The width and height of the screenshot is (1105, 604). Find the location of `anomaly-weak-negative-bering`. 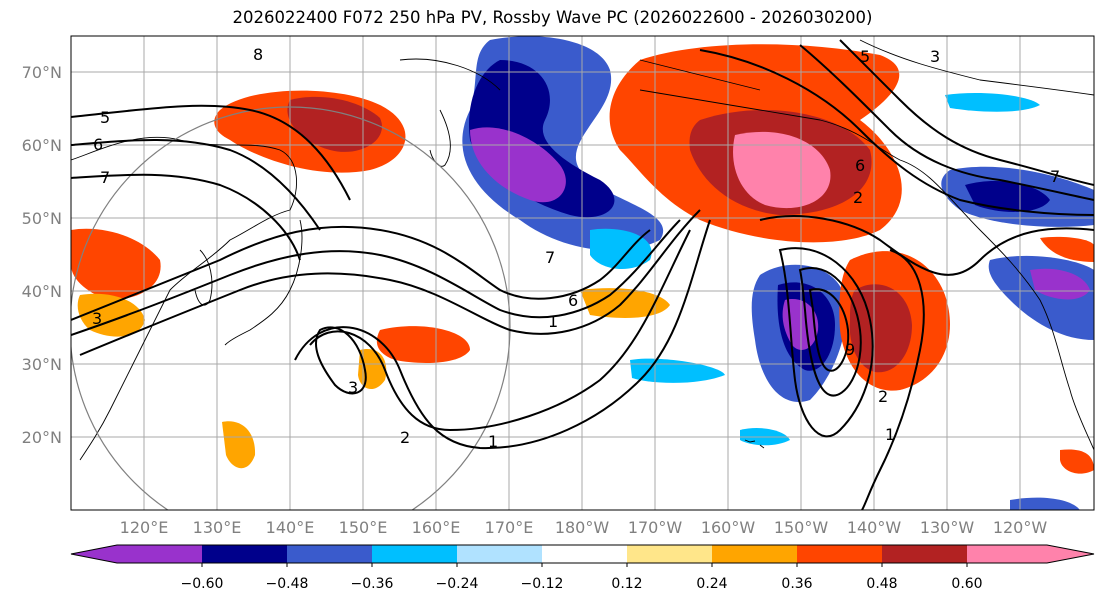

anomaly-weak-negative-bering is located at coordinates (621, 249).